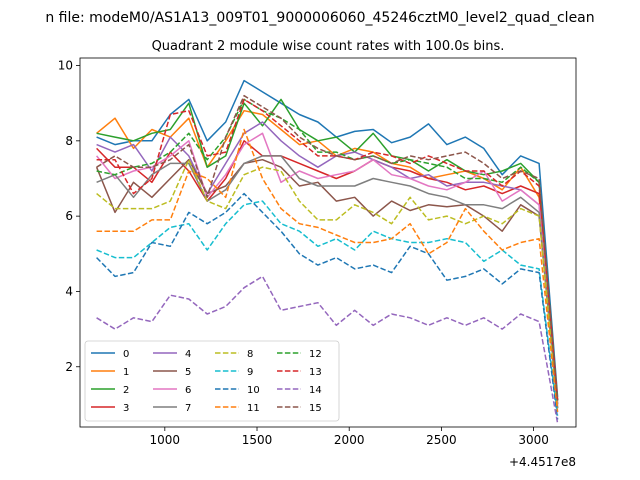 The height and width of the screenshot is (480, 640). Describe the element at coordinates (349, 440) in the screenshot. I see `x-tick-label: 2000` at that location.